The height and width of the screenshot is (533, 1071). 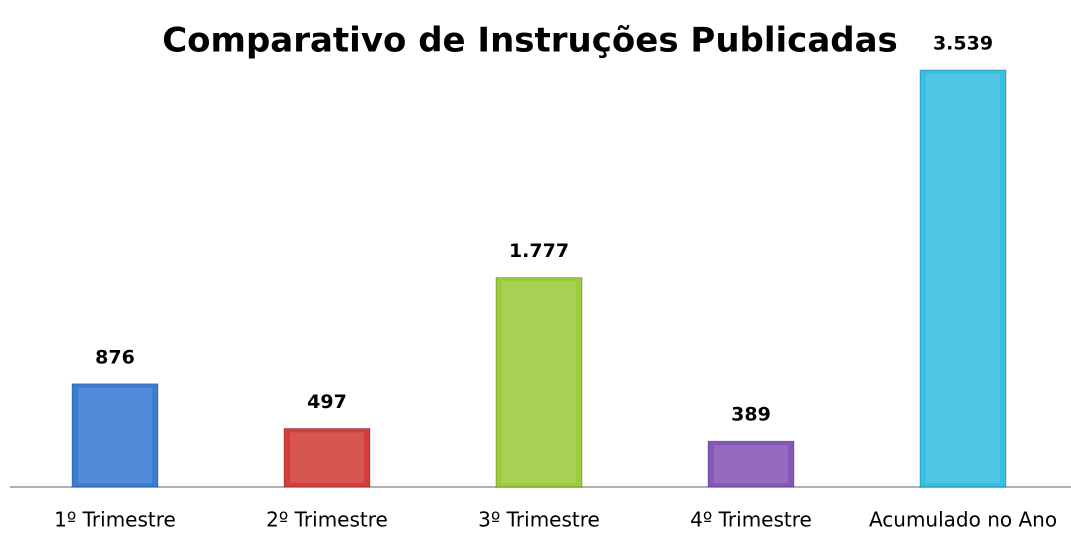 I want to click on x-tick-label: Acumulado no Ano, so click(x=963, y=520).